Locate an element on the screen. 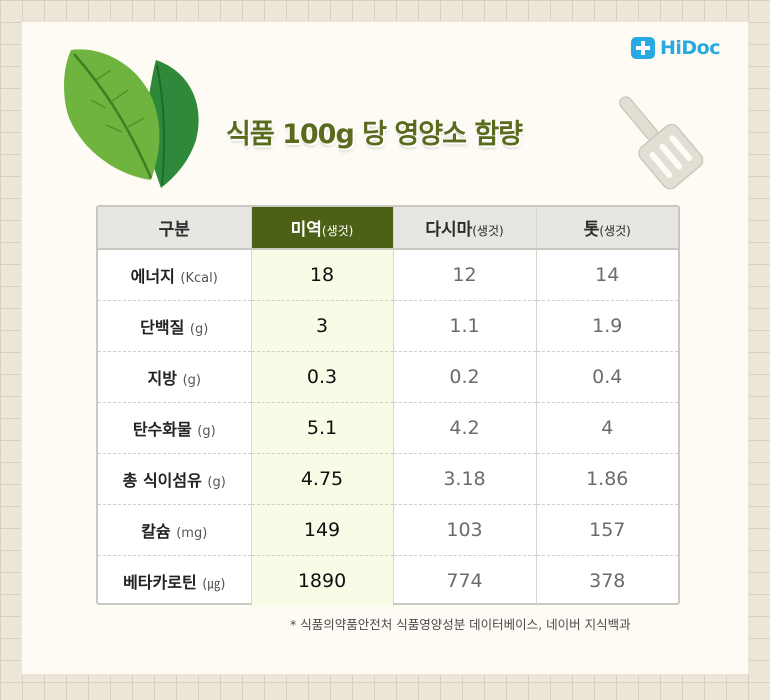 This screenshot has height=700, width=770. header-label: 구분 is located at coordinates (174, 230).